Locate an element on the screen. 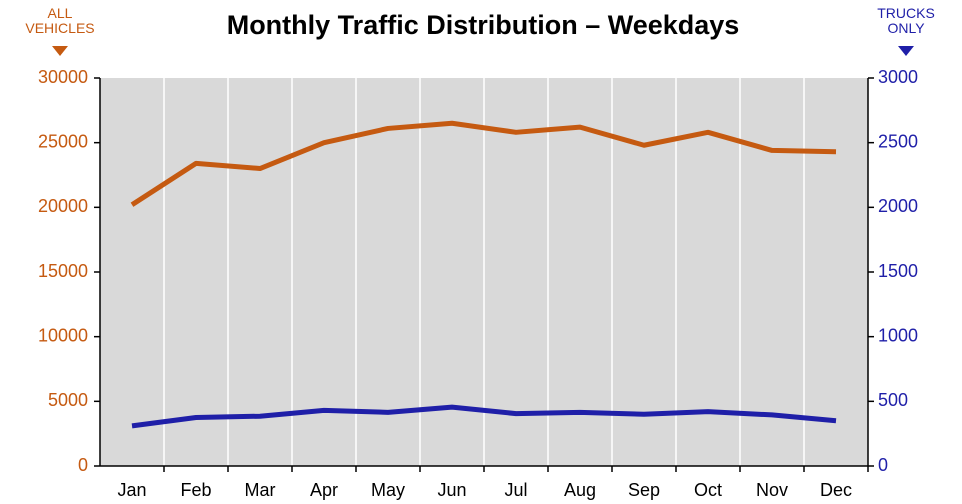 The image size is (962, 504). x-tick-label: Jan is located at coordinates (131, 490).